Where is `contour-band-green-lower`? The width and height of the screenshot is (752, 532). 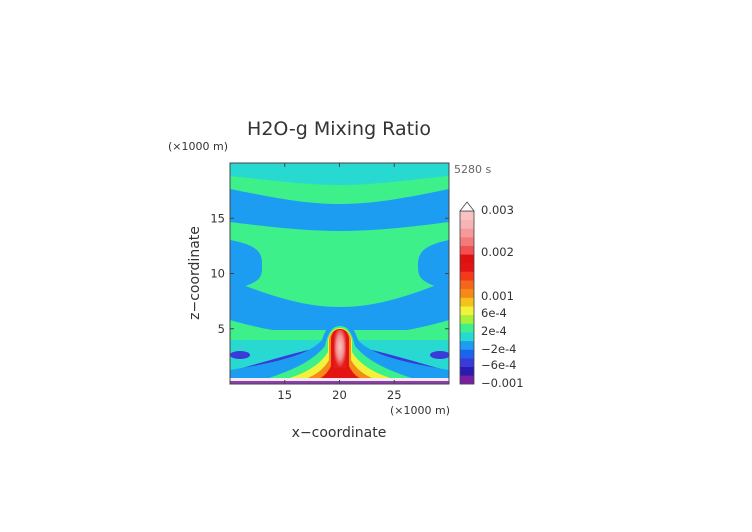
contour-band-green-lower is located at coordinates (339, 332).